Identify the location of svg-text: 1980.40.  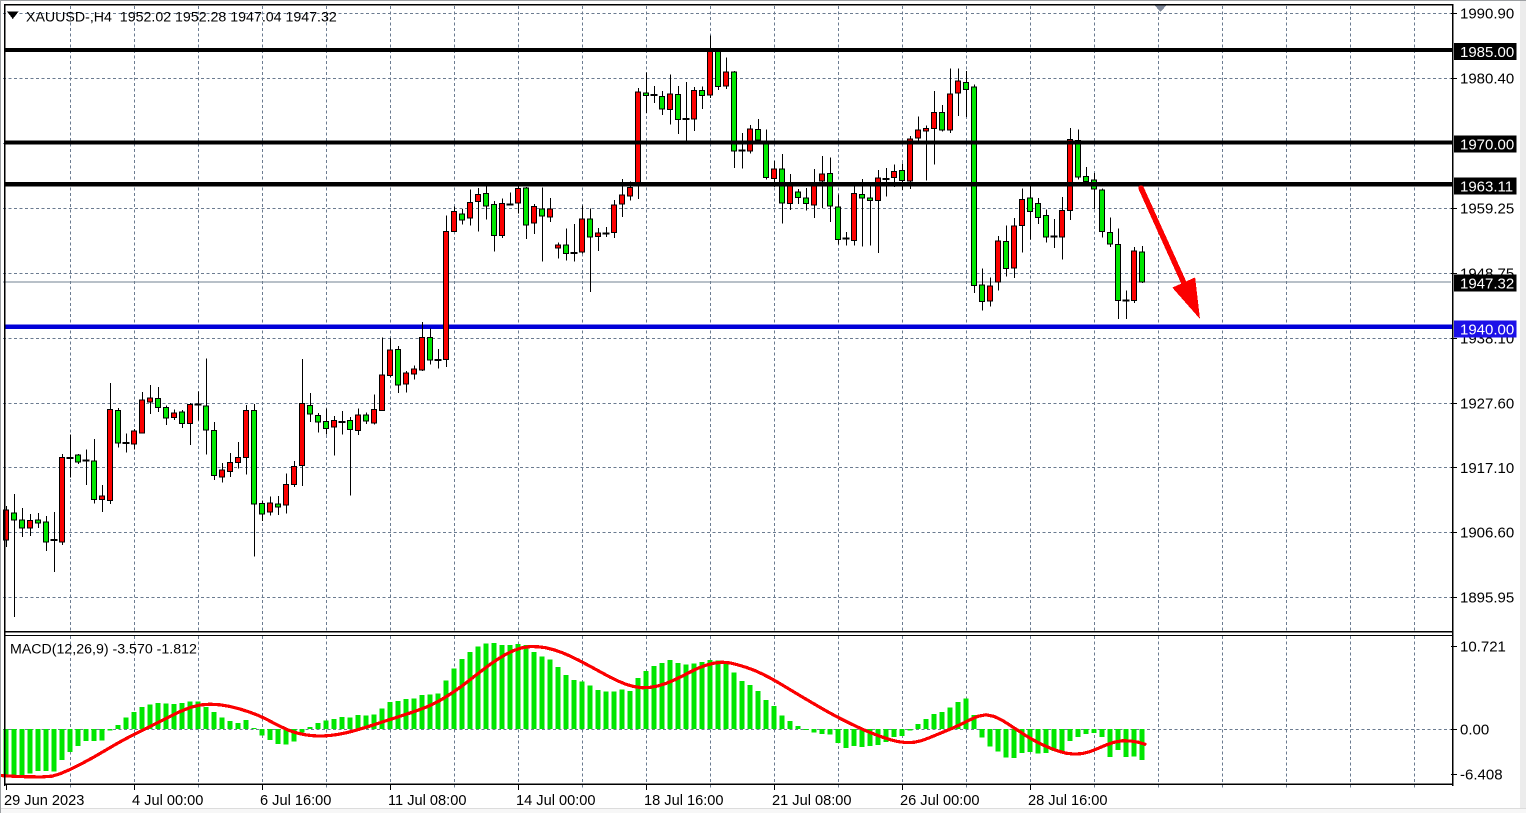
(1487, 78).